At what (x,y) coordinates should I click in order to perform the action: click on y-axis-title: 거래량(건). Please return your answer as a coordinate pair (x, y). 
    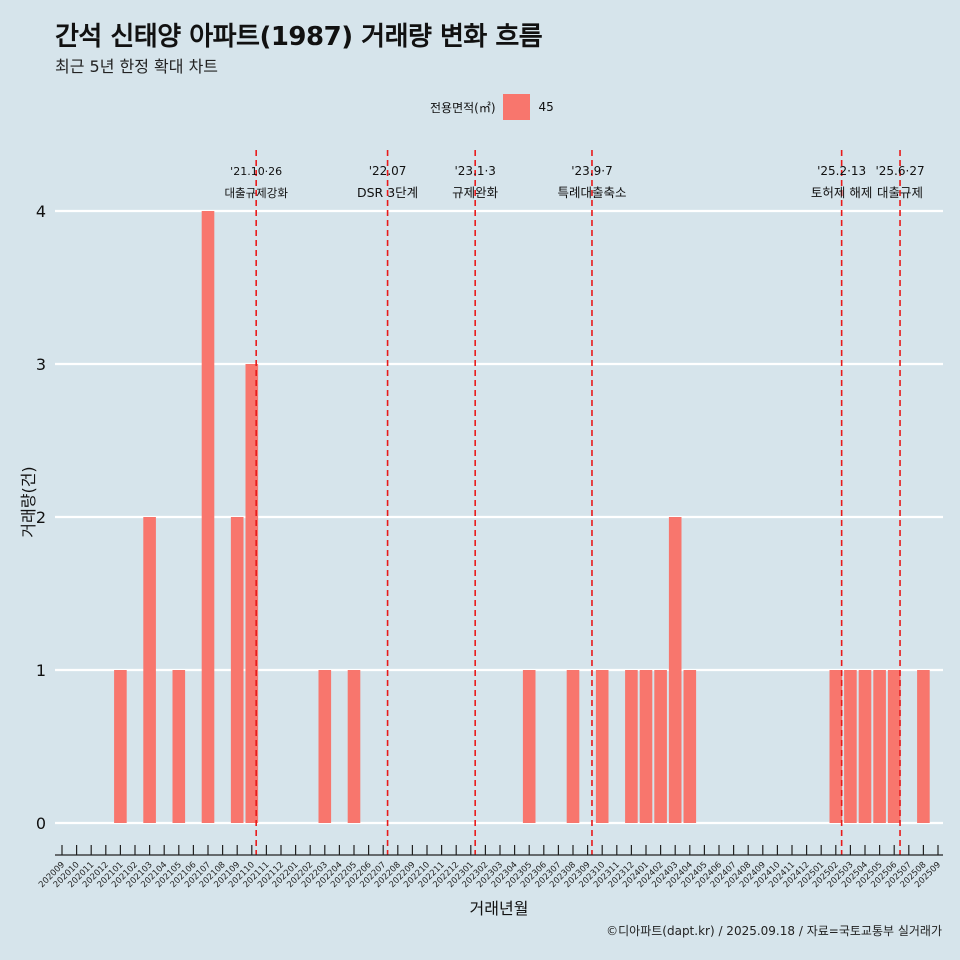
    Looking at the image, I should click on (28, 501).